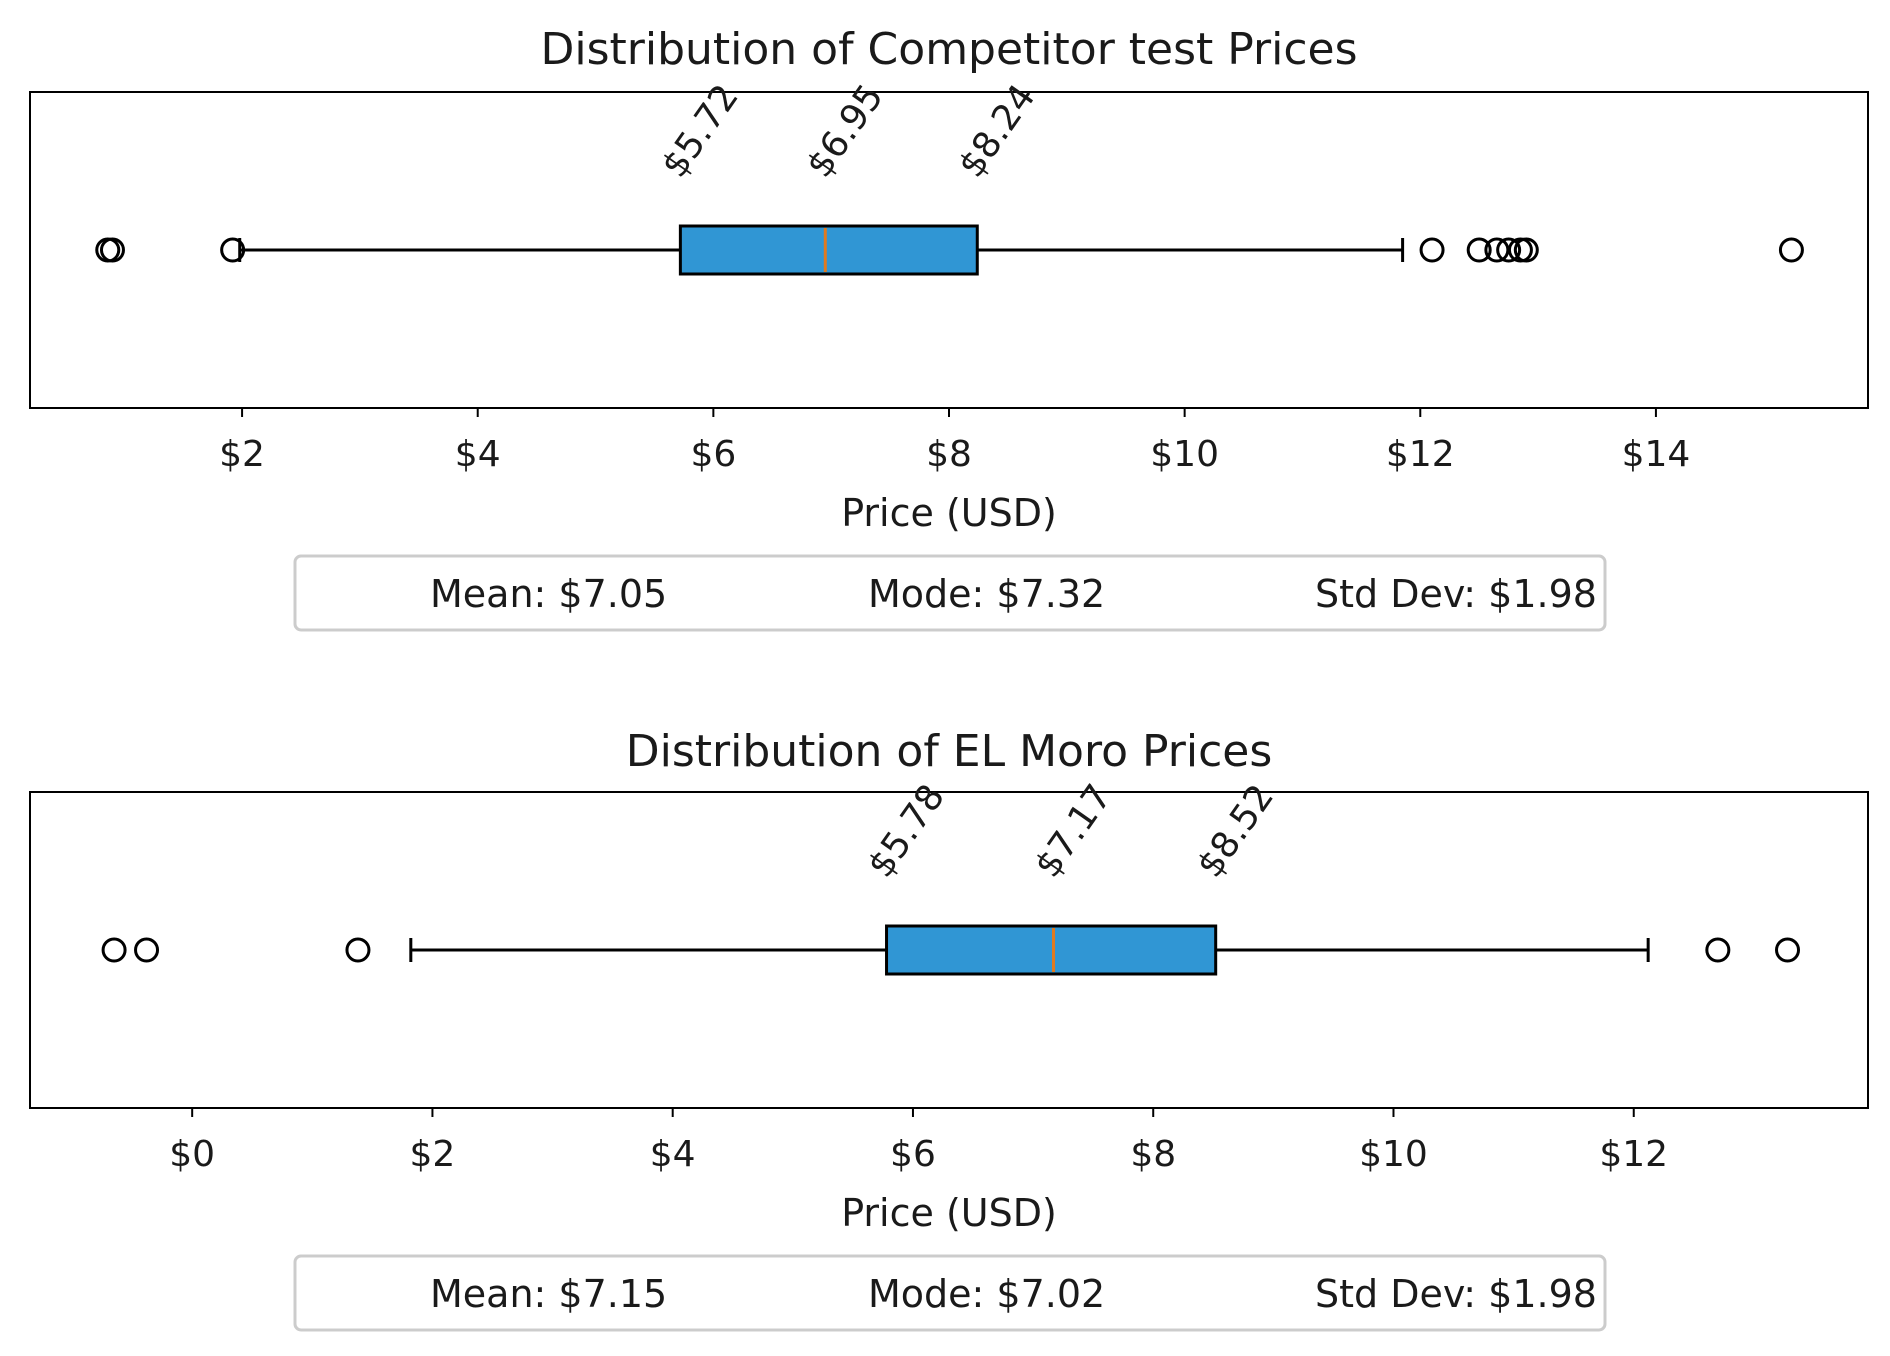 The width and height of the screenshot is (1890, 1356). I want to click on chart-1-xtick-label: $12, so click(1420, 454).